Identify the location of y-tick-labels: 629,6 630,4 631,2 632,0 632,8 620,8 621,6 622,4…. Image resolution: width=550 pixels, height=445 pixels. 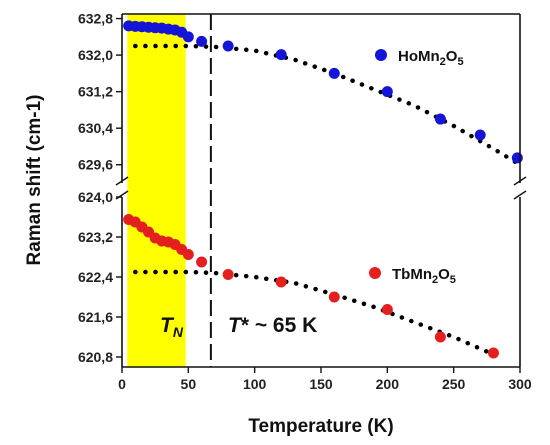
(100, 188).